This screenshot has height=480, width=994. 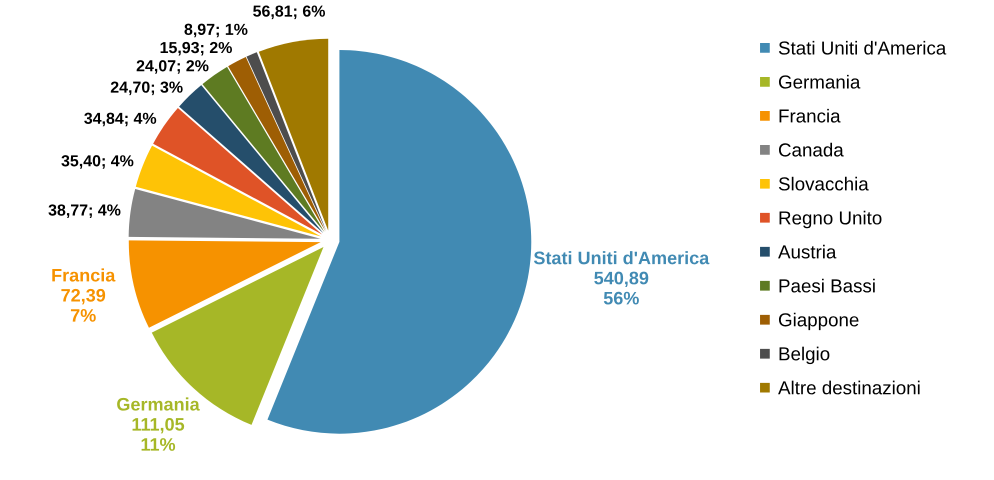 I want to click on legend-label: Stati Uniti d'America, so click(x=862, y=47).